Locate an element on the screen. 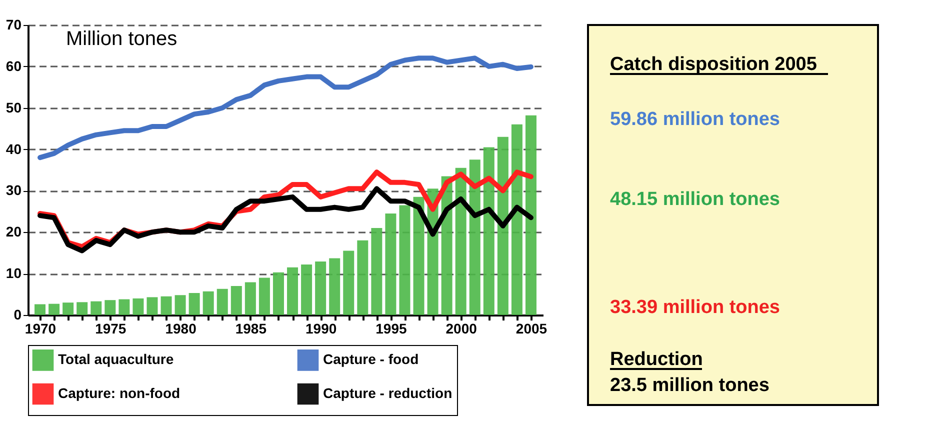 This screenshot has height=441, width=940. y-tick-label: 0 is located at coordinates (18, 314).